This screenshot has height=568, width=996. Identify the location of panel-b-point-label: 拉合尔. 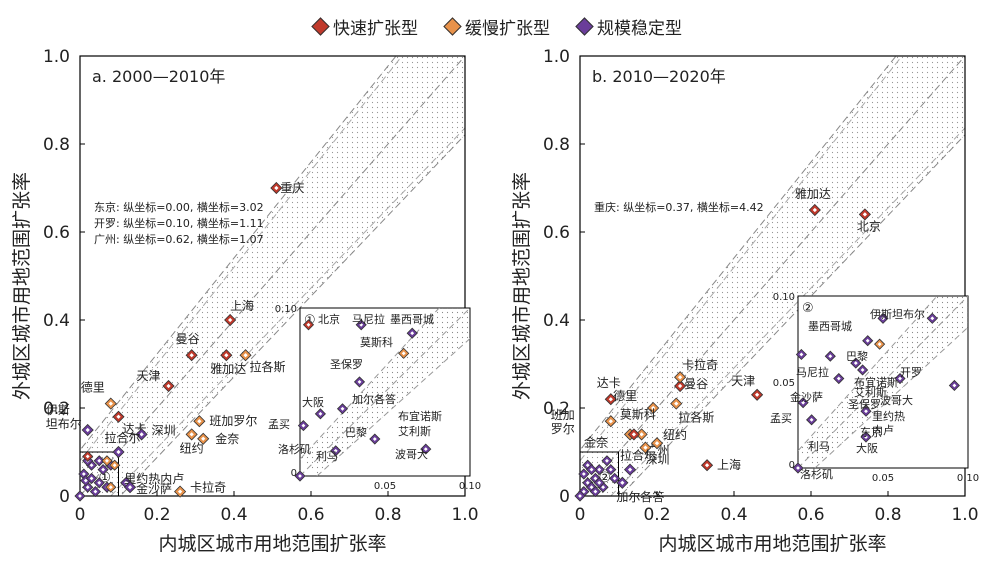
(638, 455).